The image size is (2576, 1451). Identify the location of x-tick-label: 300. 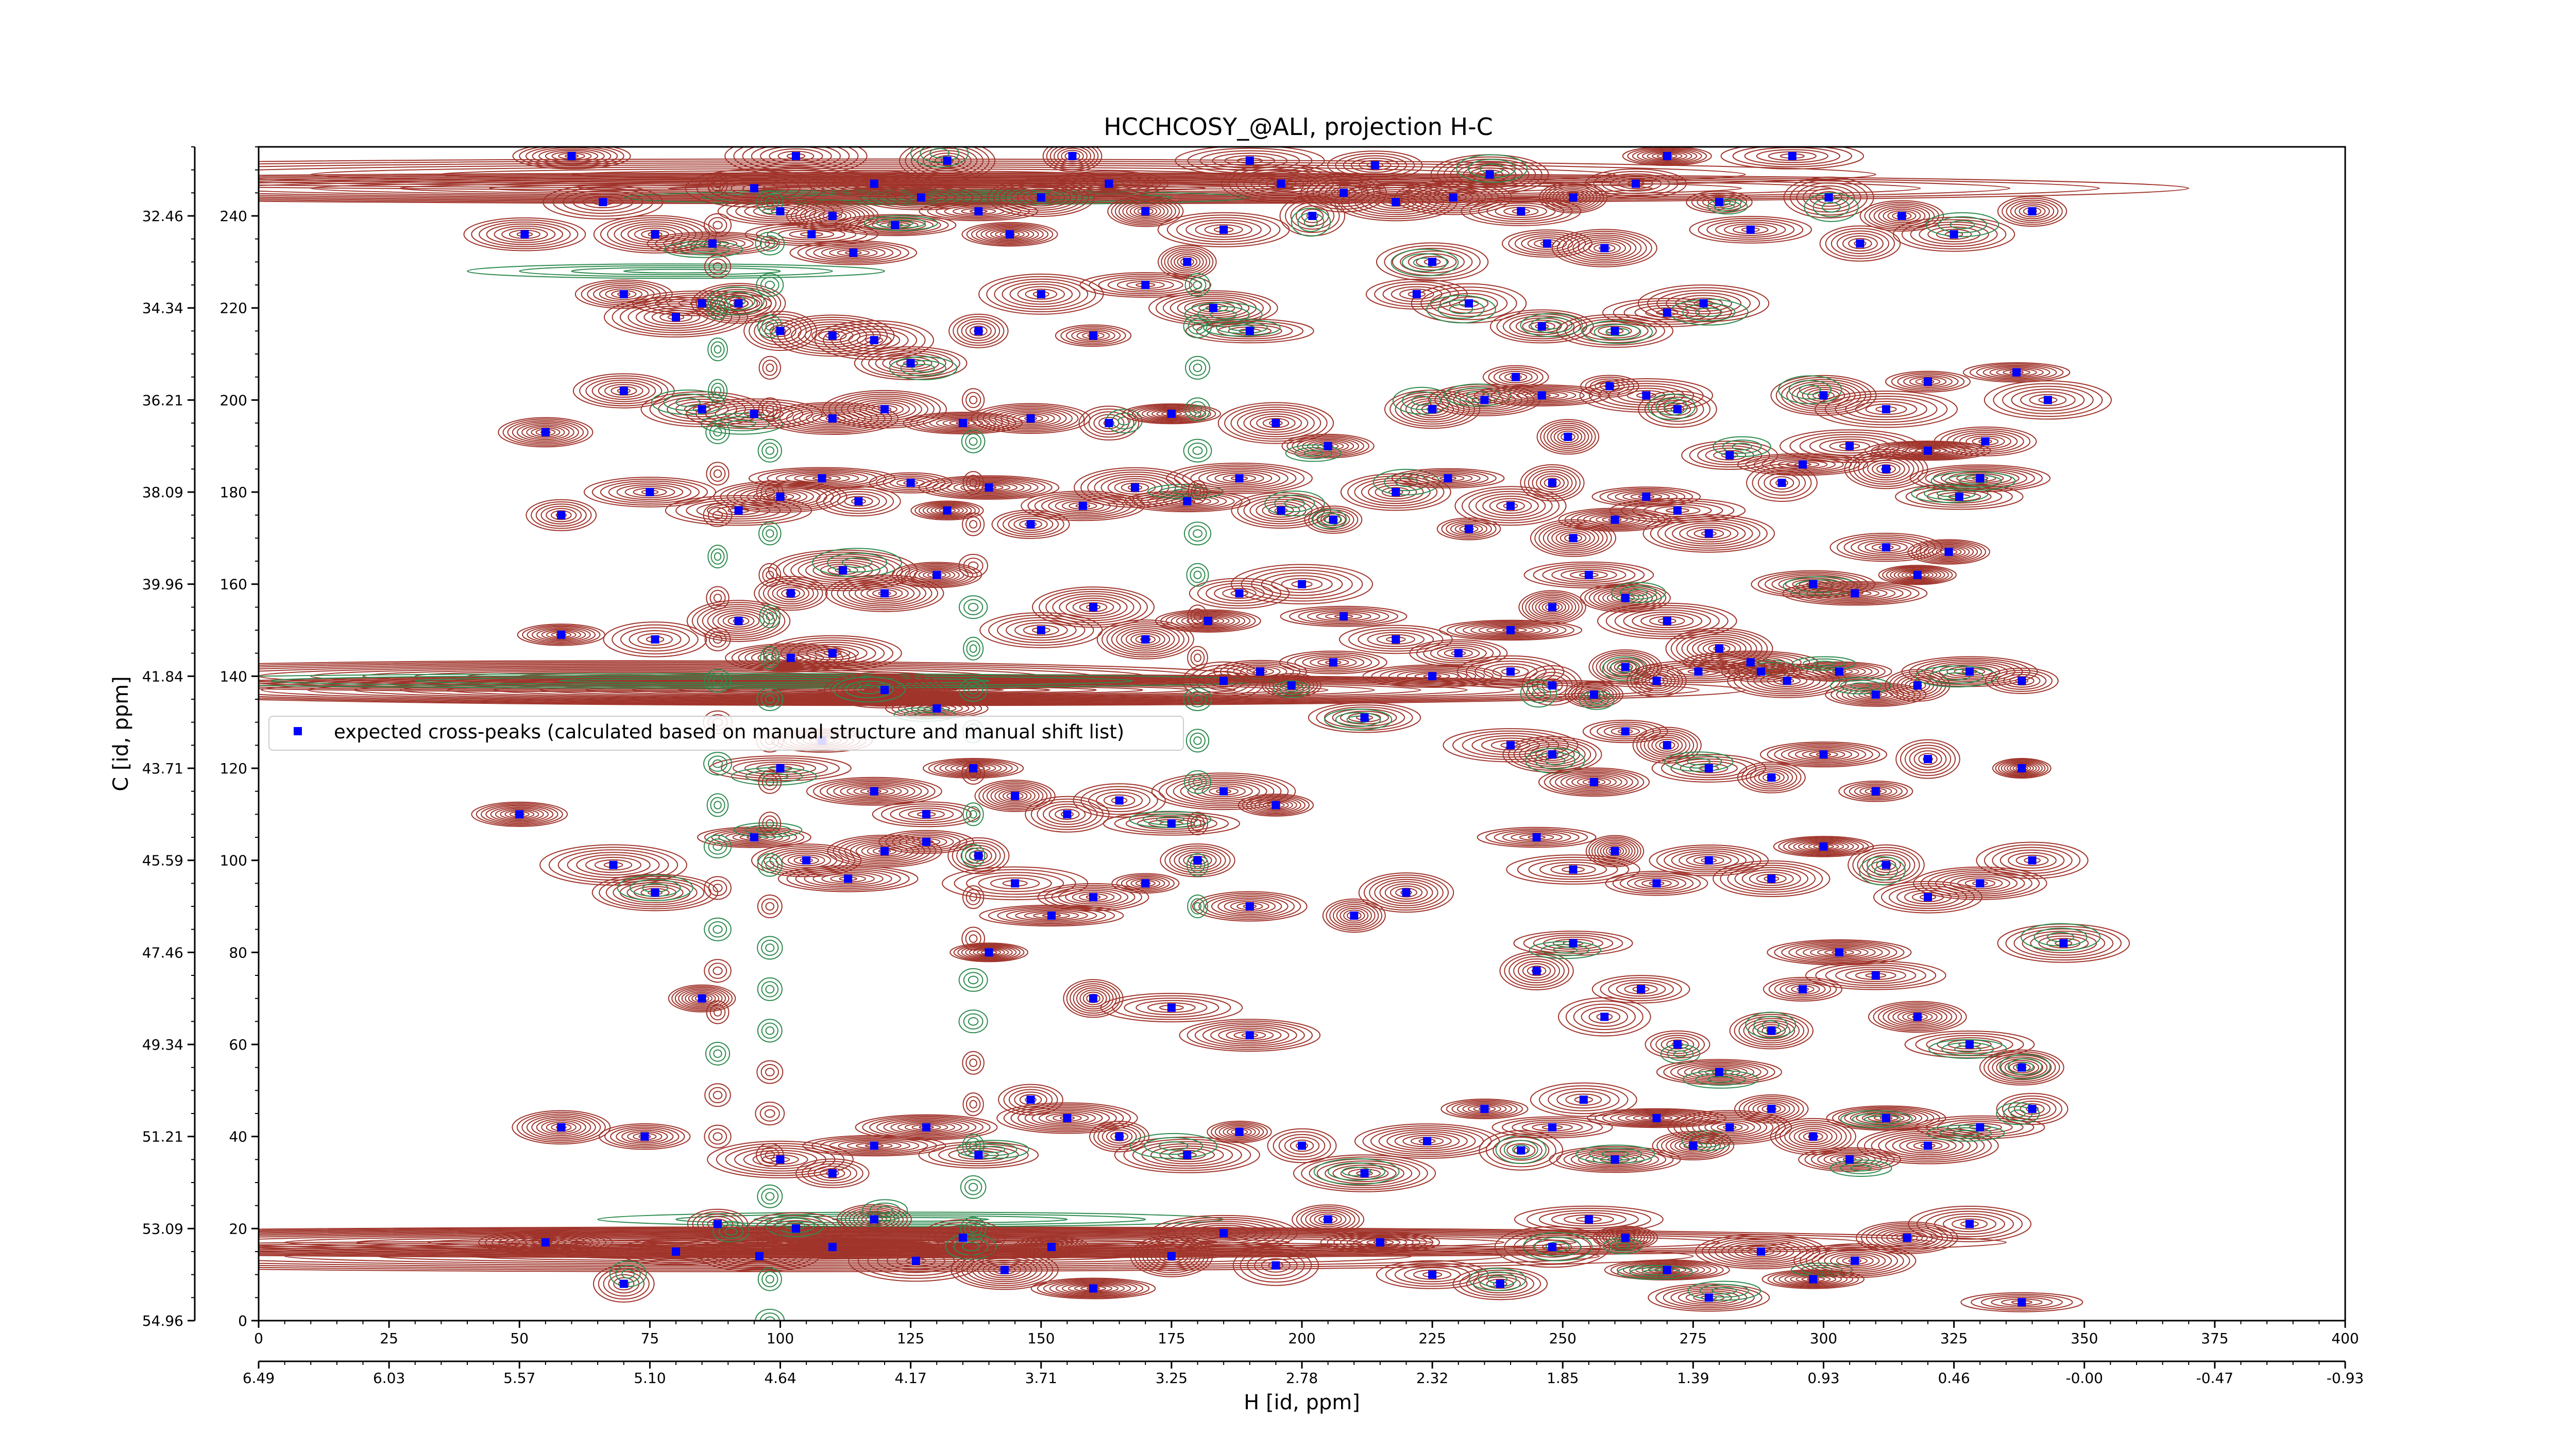
(1823, 1338).